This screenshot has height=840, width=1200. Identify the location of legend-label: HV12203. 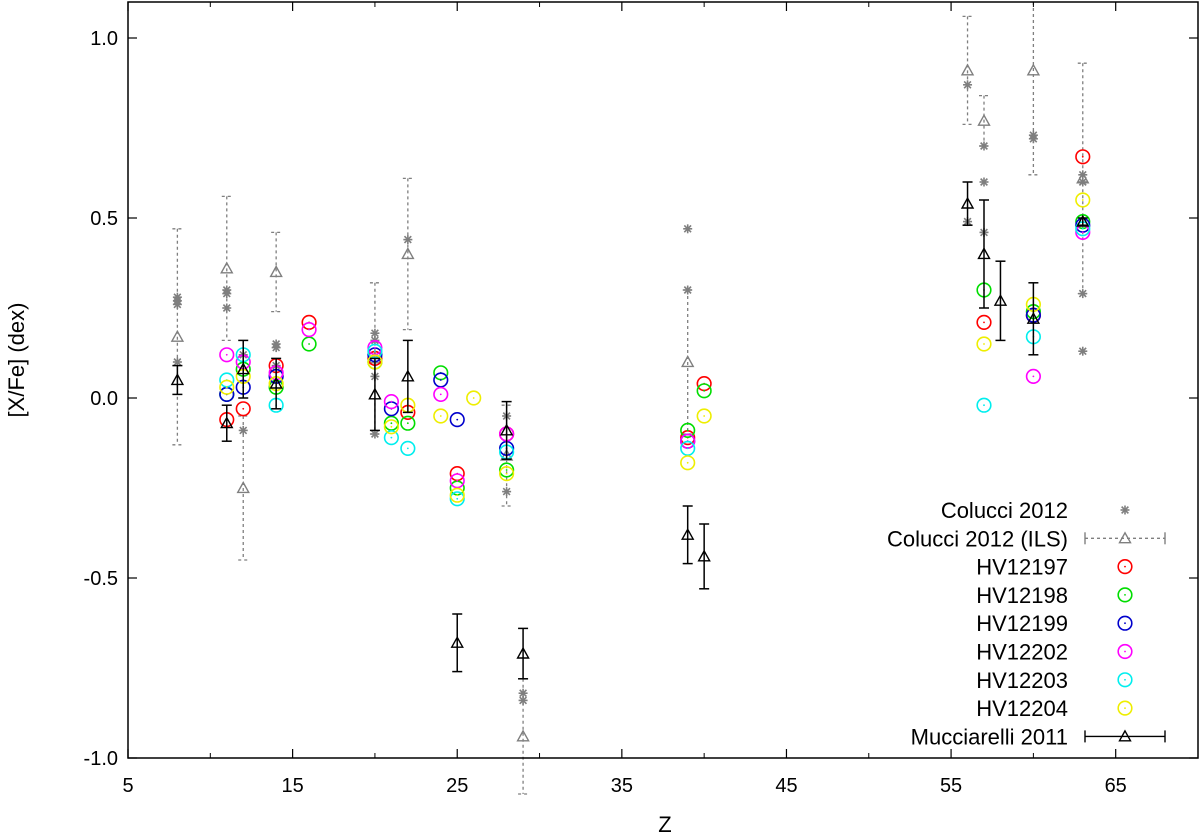
(1022, 680).